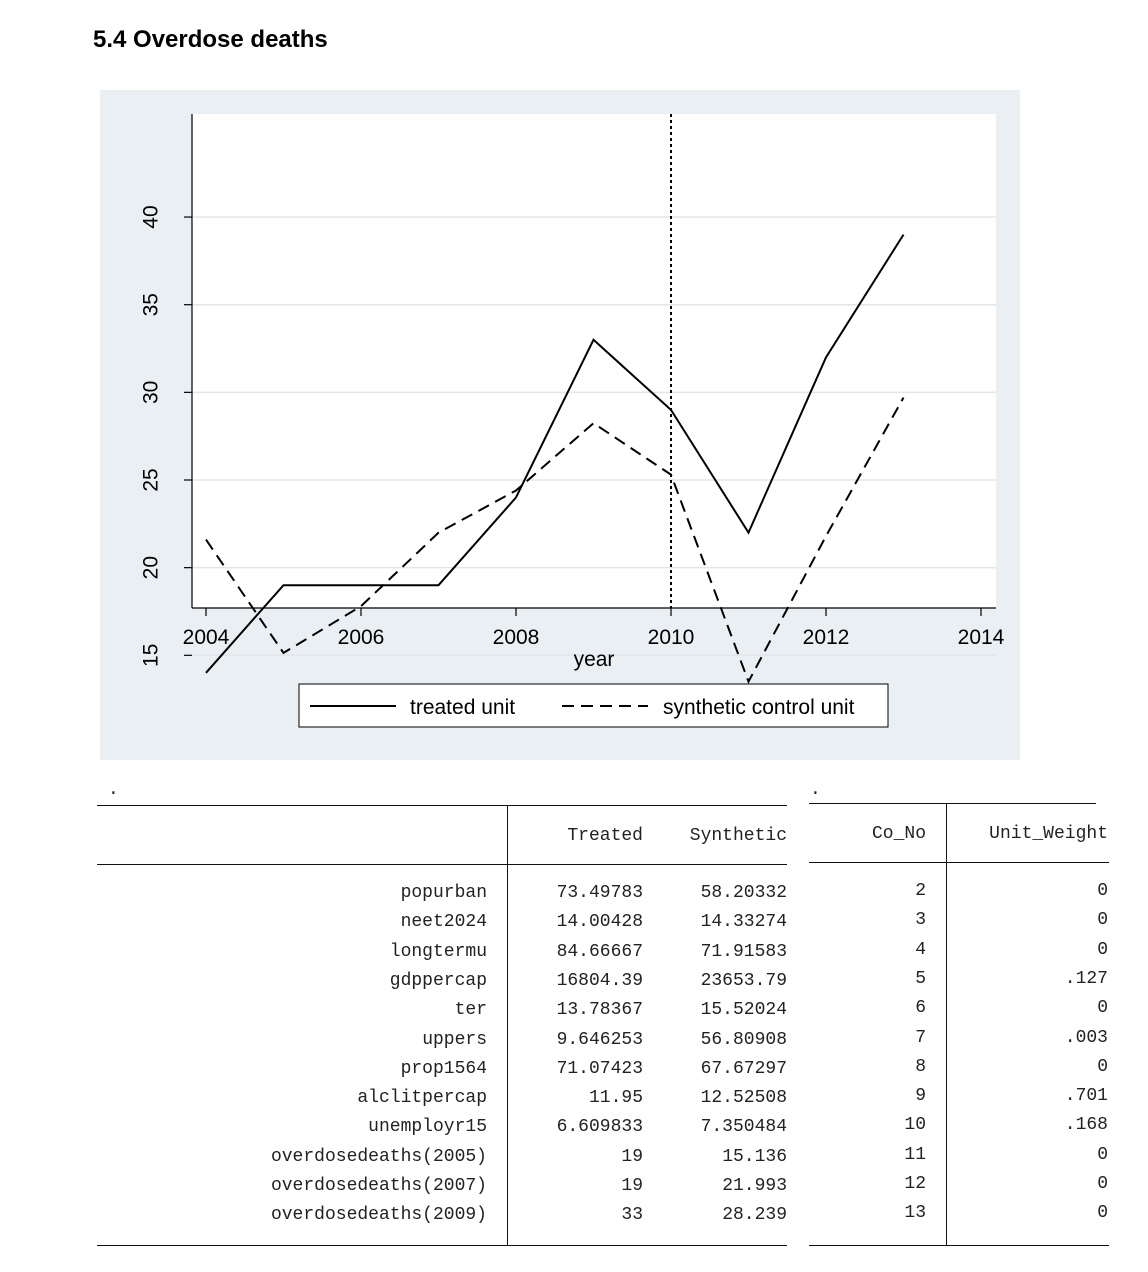 The width and height of the screenshot is (1148, 1272). Describe the element at coordinates (759, 707) in the screenshot. I see `legend-label-synthetic: synthetic control unit` at that location.